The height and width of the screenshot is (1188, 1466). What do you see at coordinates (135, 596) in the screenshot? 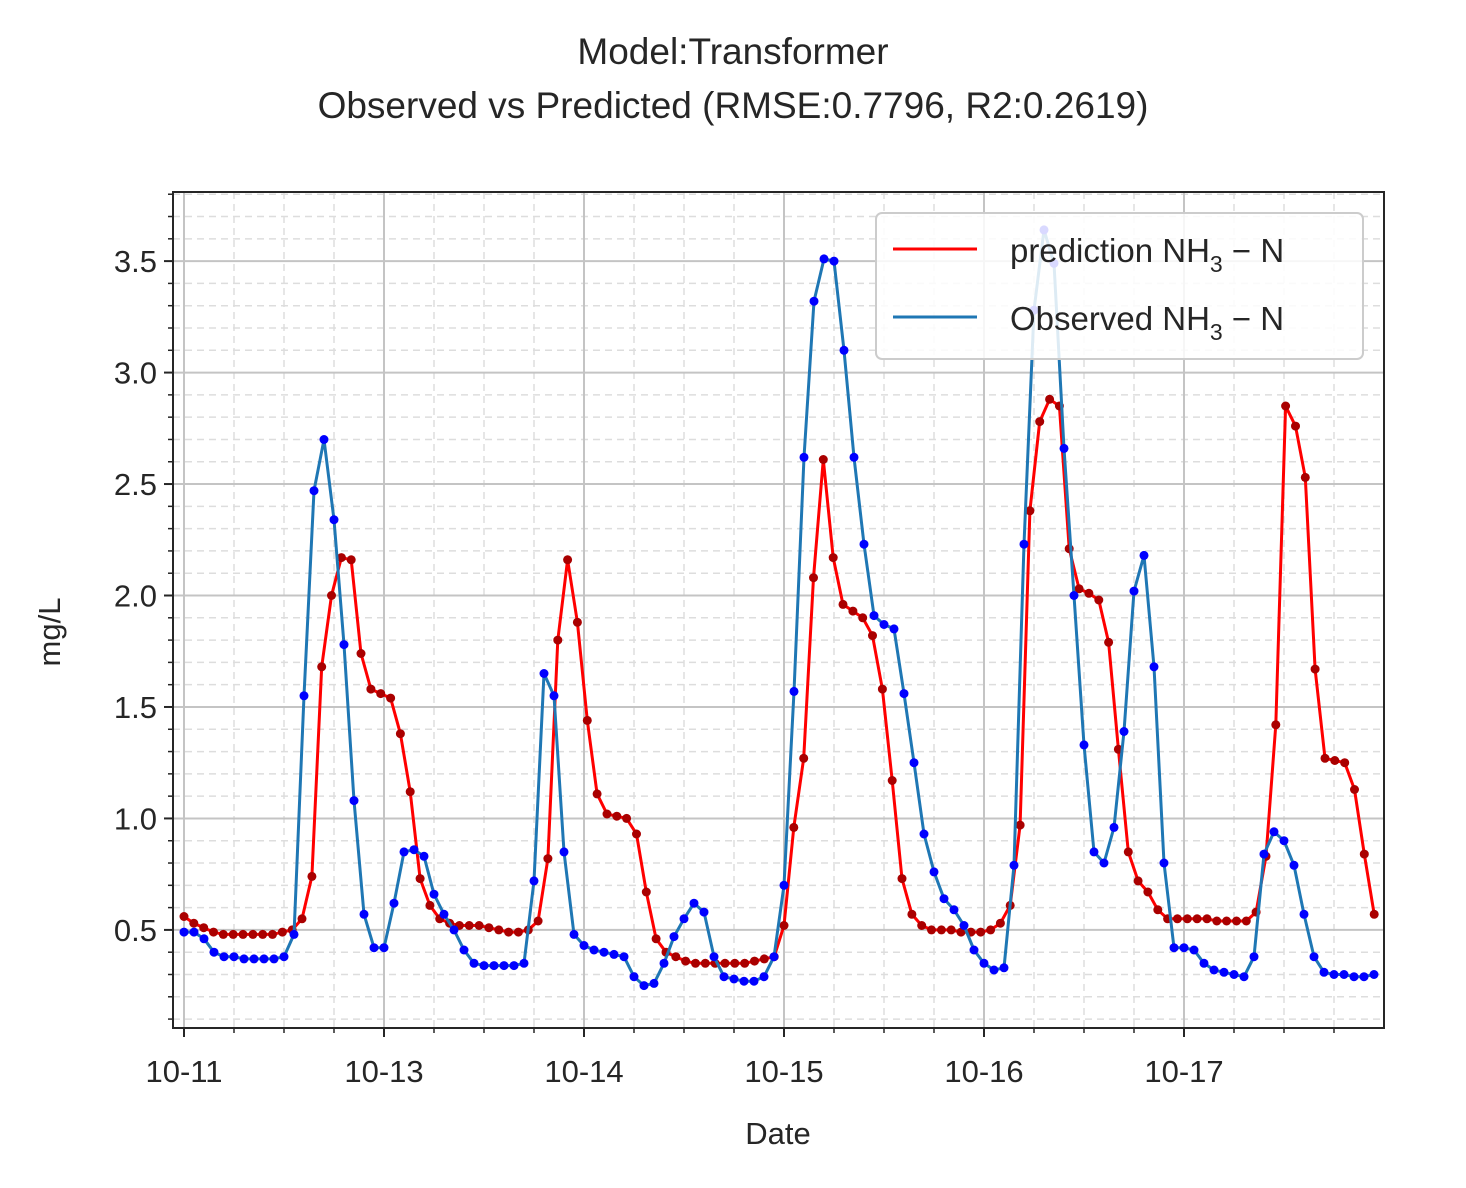
I see `y-tick-label: 2.0` at bounding box center [135, 596].